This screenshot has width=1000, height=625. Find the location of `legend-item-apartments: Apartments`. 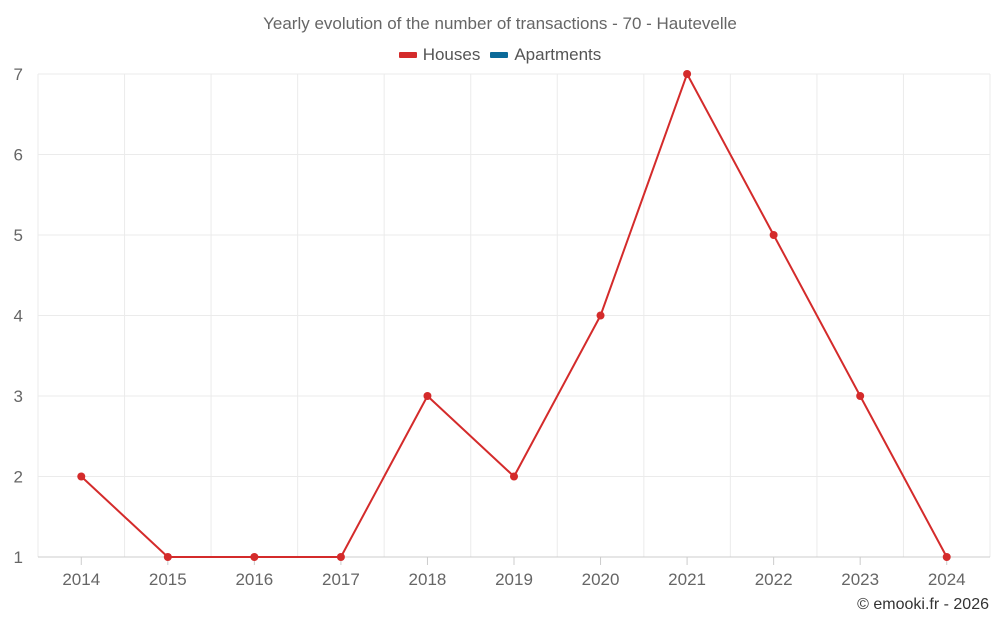

legend-item-apartments: Apartments is located at coordinates (545, 55).